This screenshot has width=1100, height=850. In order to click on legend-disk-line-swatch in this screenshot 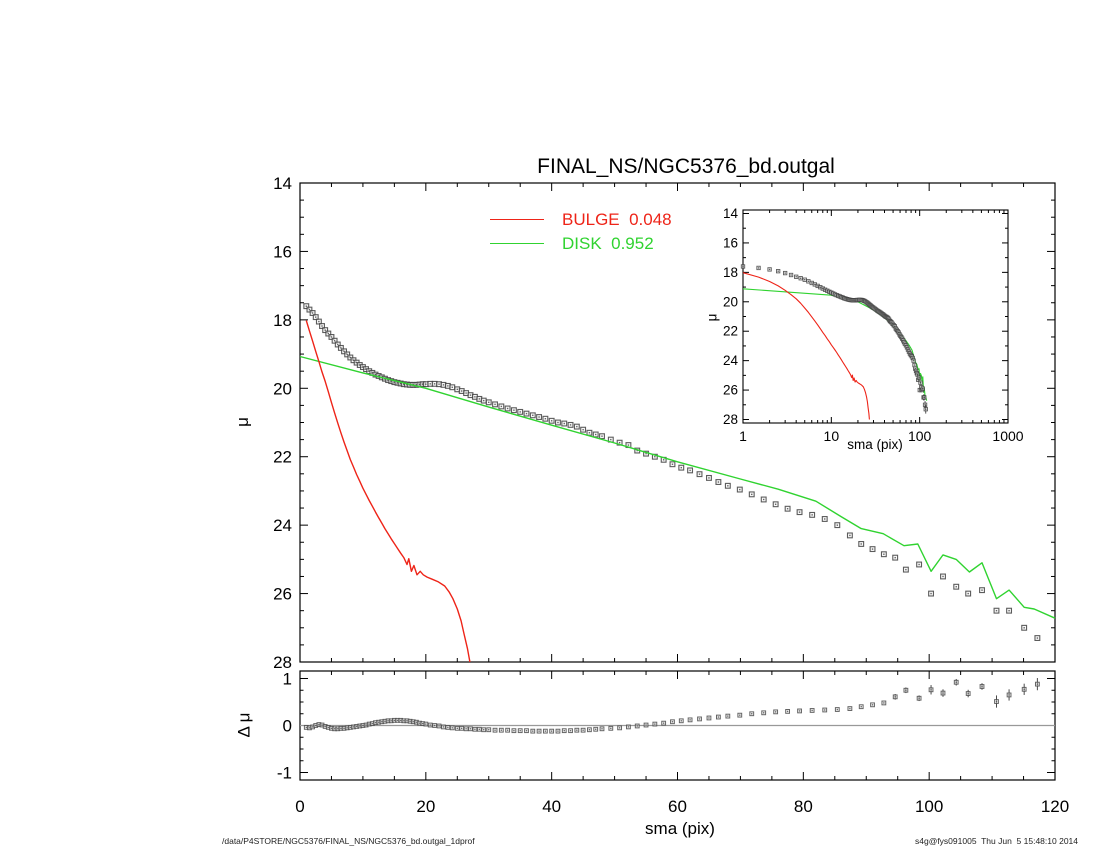, I will do `click(517, 243)`.